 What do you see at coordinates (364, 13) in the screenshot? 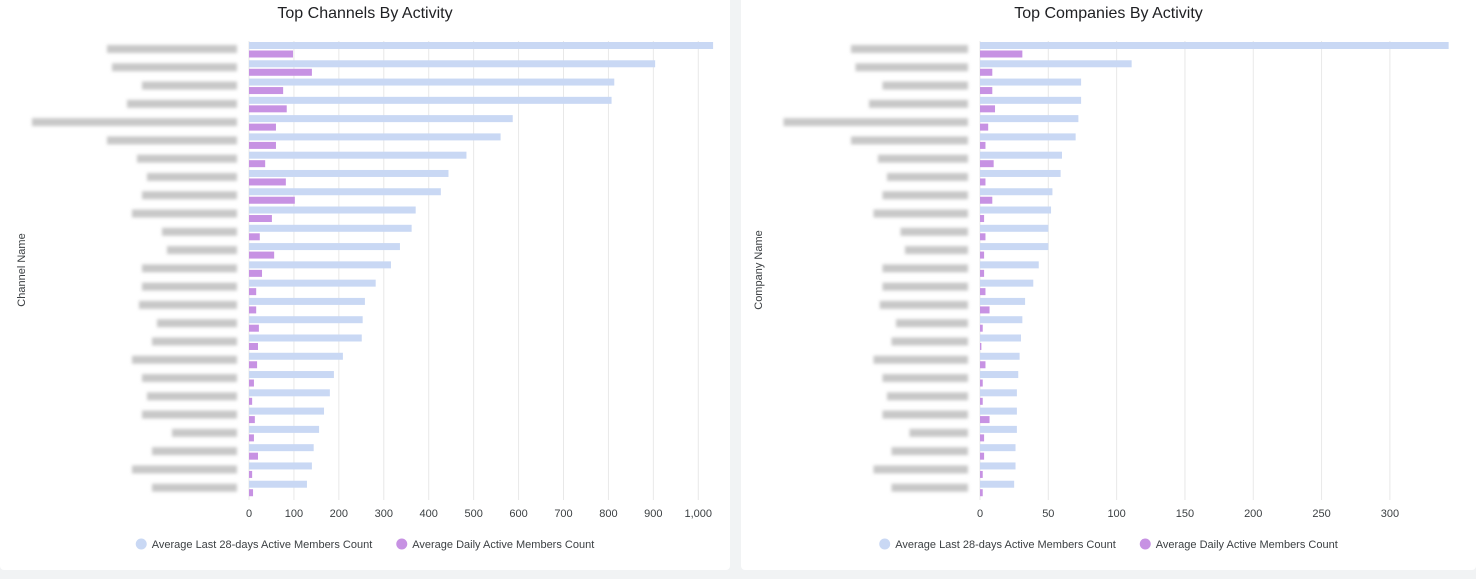
I see `chart-title: Top Channels By Activity` at bounding box center [364, 13].